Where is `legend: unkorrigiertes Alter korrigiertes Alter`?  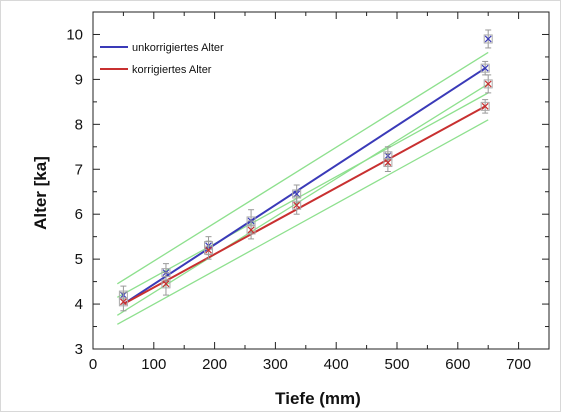
legend: unkorrigiertes Alter korrigiertes Alter is located at coordinates (162, 59).